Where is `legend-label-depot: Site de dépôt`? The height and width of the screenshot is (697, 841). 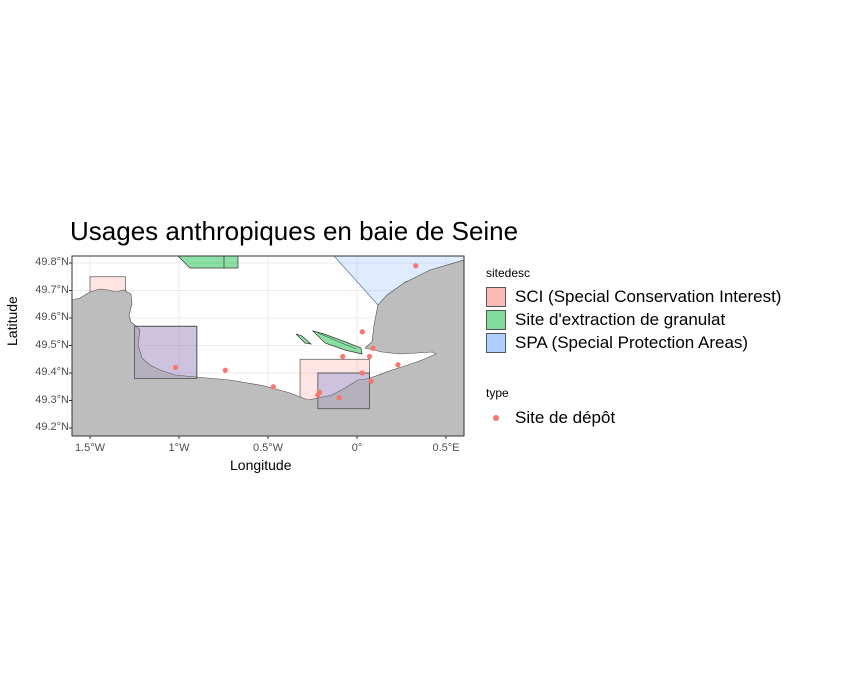 legend-label-depot: Site de dépôt is located at coordinates (565, 417).